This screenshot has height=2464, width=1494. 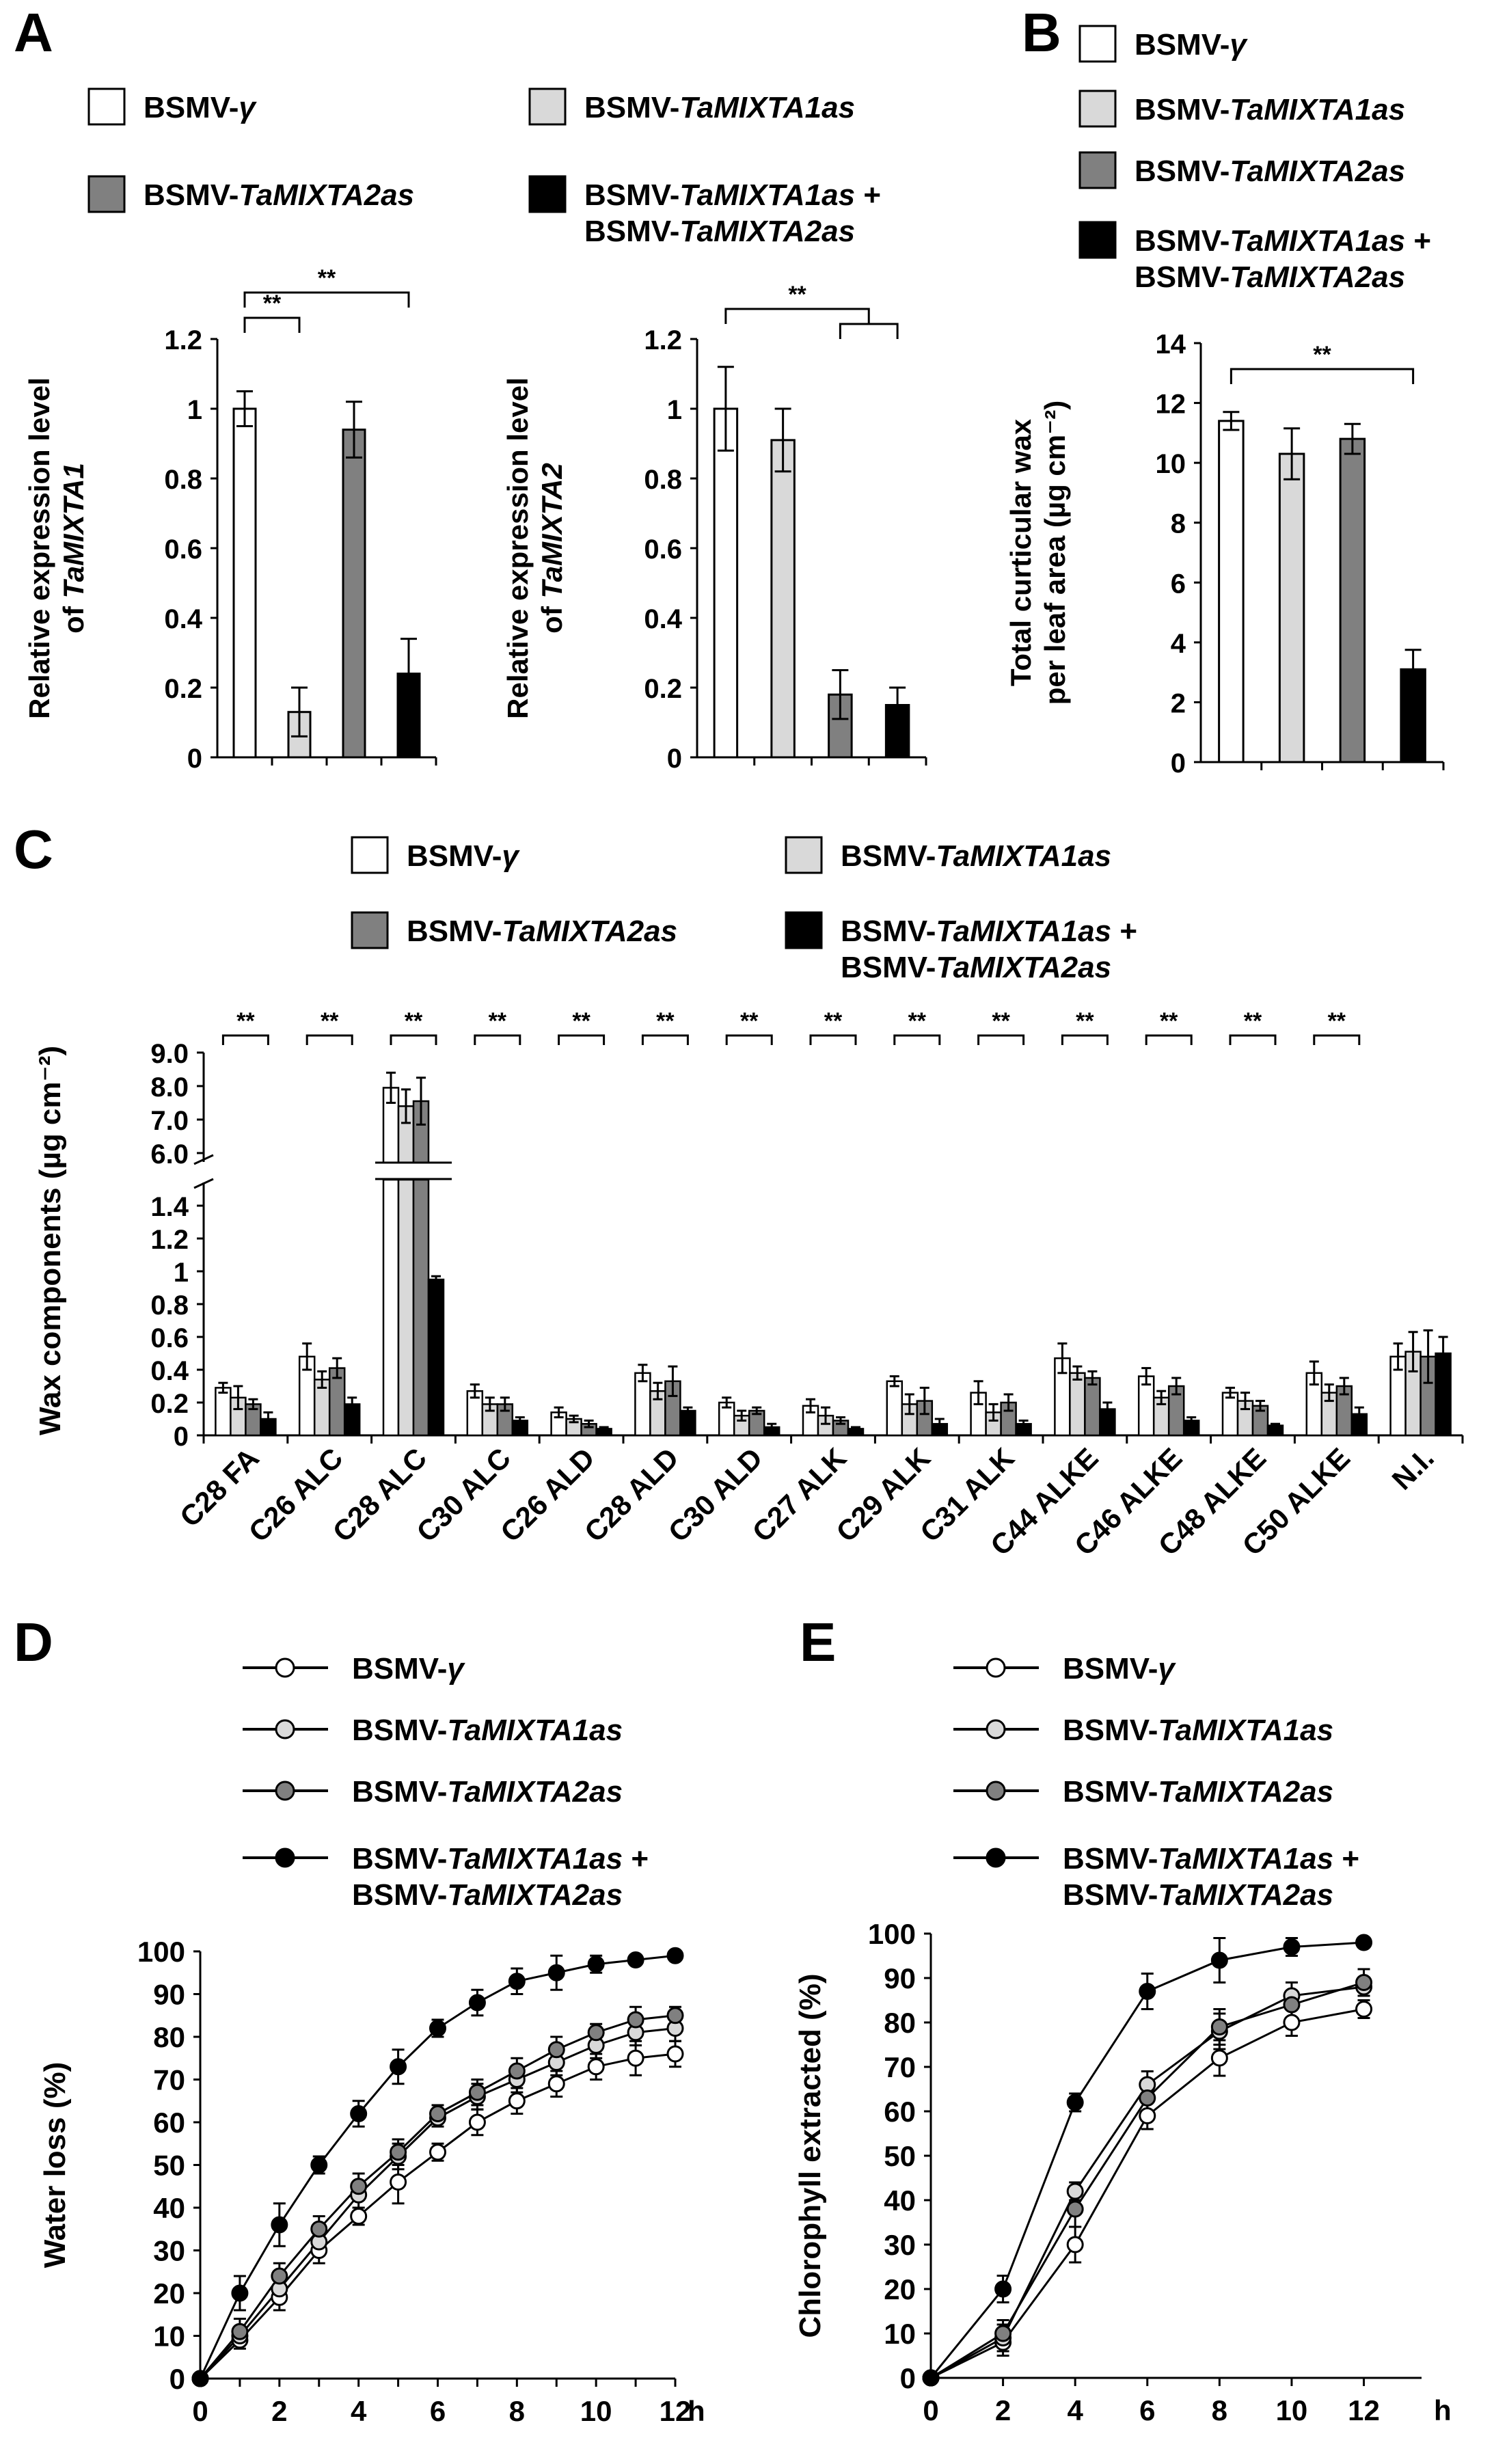 What do you see at coordinates (1041, 32) in the screenshot?
I see `panel-letter-B: B` at bounding box center [1041, 32].